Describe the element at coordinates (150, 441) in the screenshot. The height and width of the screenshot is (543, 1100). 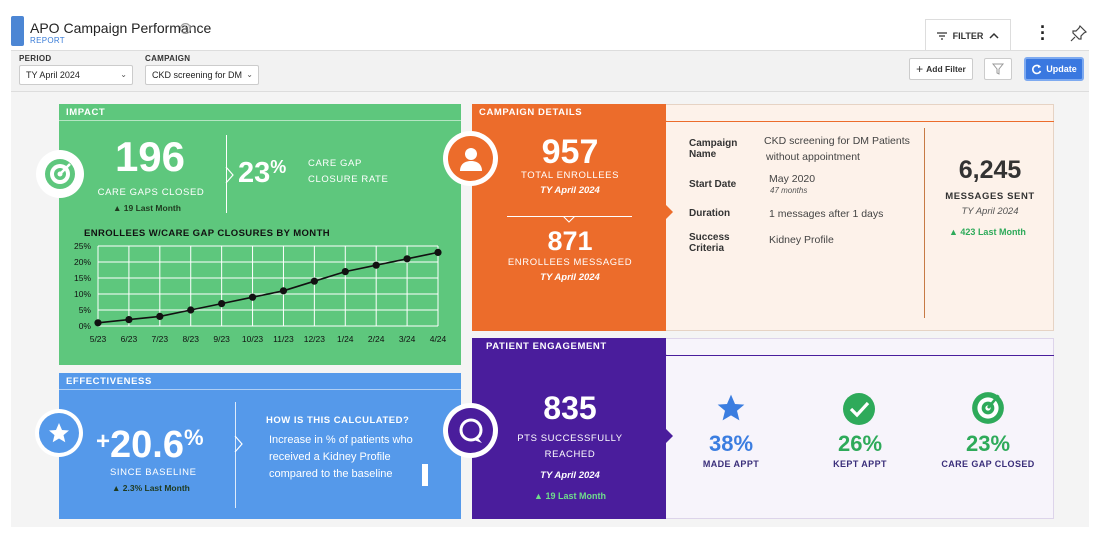
I see `effectiveness-value: +20.6%` at that location.